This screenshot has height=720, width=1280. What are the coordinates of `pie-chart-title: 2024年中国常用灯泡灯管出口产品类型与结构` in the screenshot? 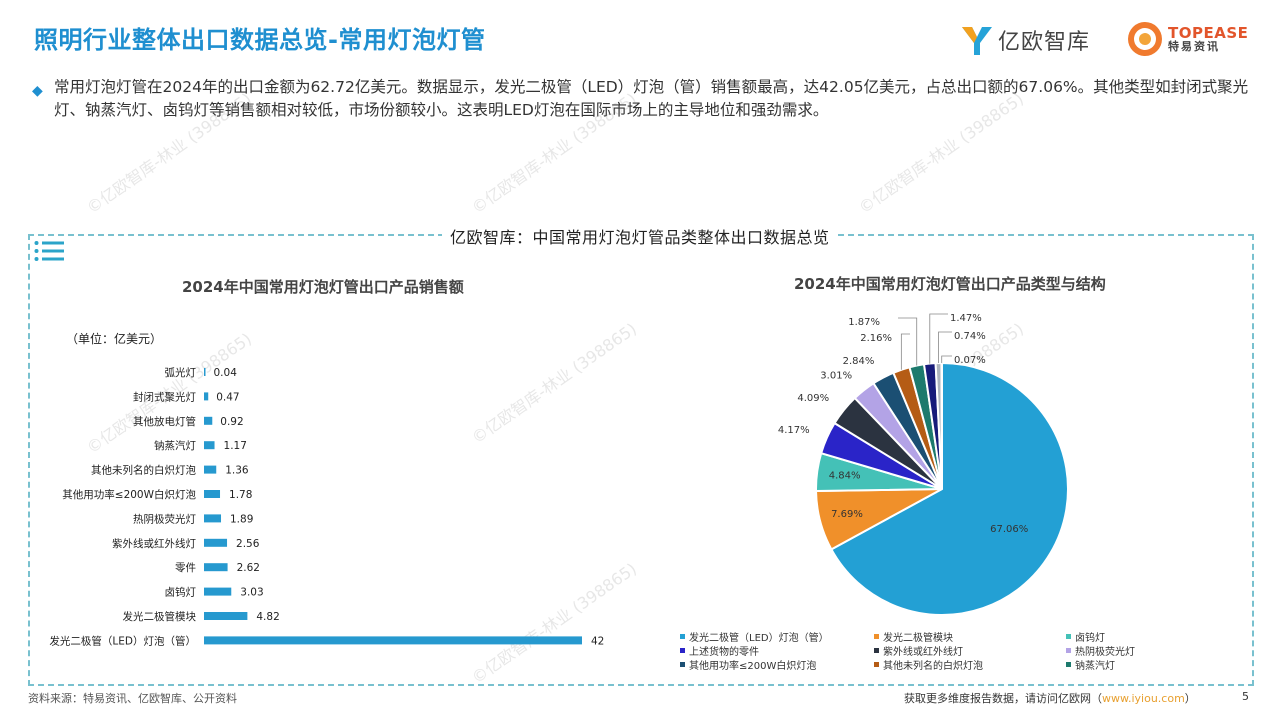 It's located at (950, 284).